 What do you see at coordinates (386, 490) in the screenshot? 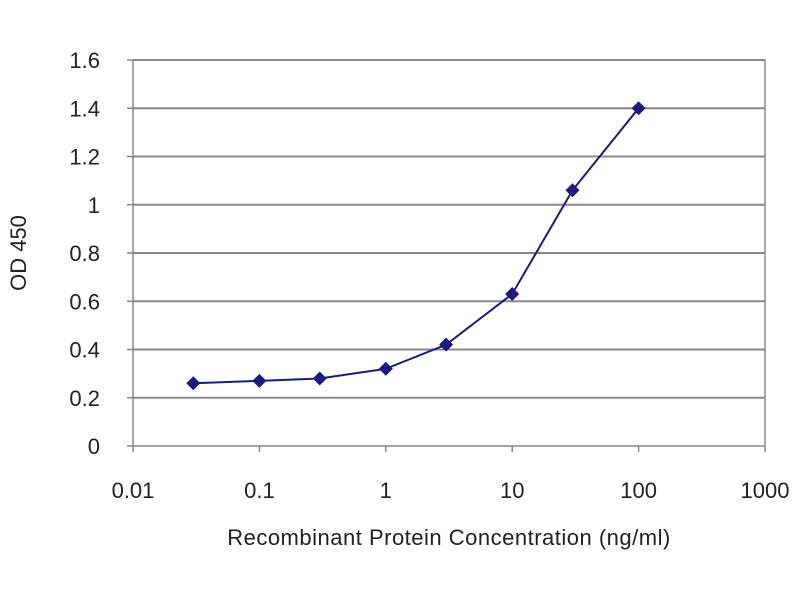
I see `x-tick-label: 1` at bounding box center [386, 490].